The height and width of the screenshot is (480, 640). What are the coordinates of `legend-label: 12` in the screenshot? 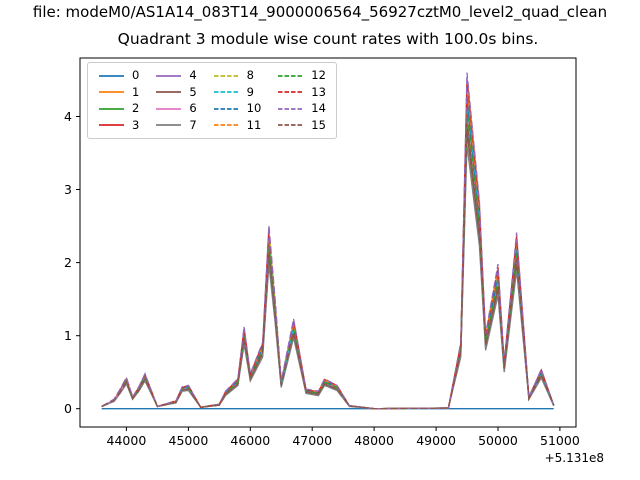 It's located at (318, 75).